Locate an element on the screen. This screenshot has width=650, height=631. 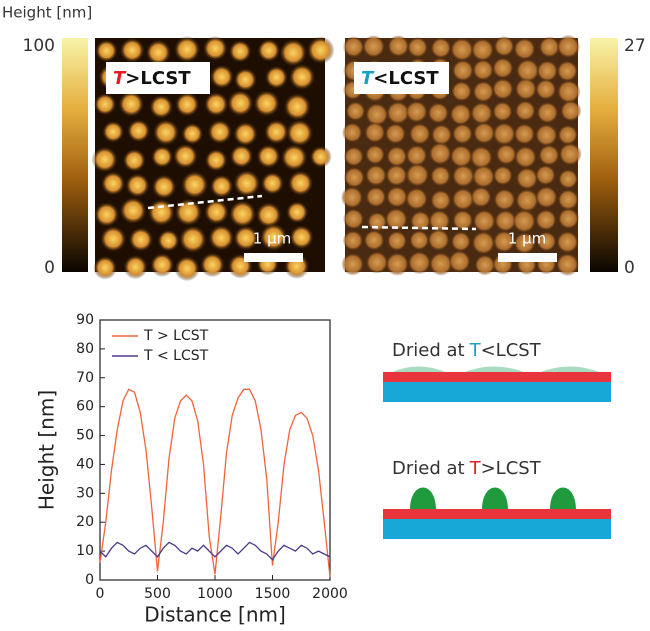
prefix: Dried at is located at coordinates (428, 468).